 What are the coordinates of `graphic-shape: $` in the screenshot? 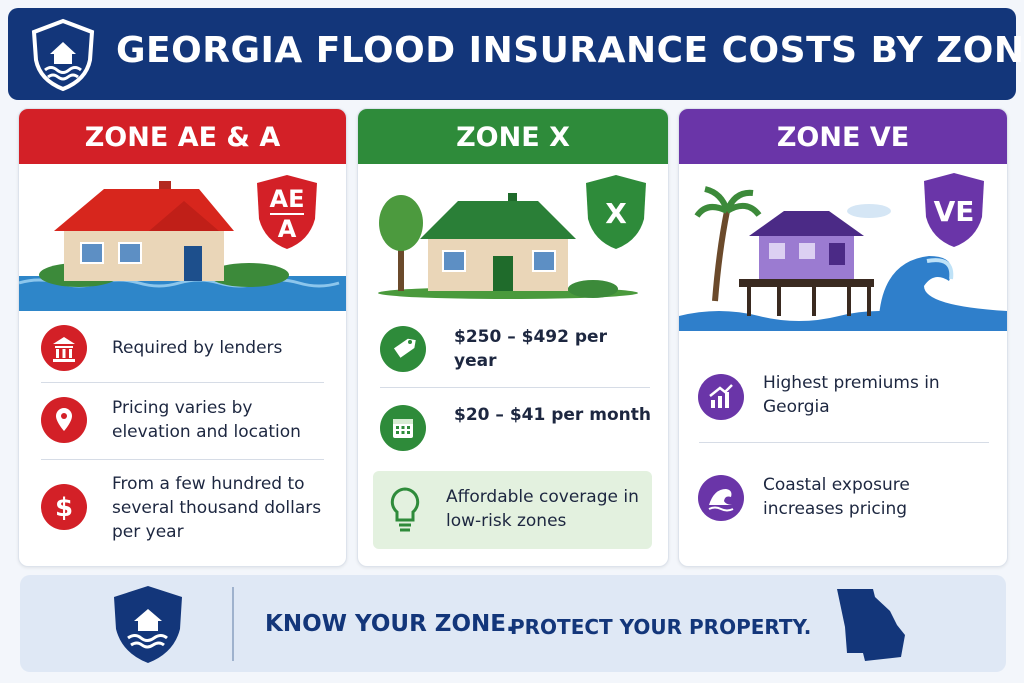 It's located at (64, 508).